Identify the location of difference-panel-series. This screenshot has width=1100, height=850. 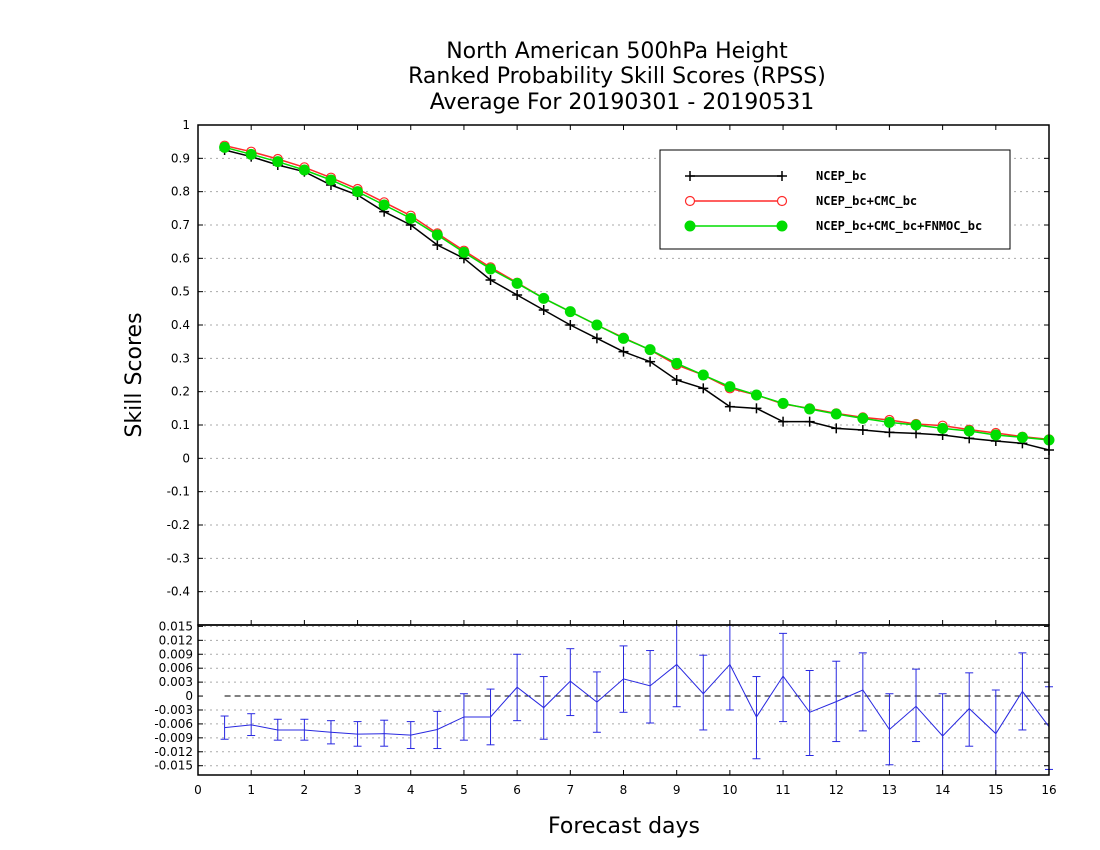
(636, 700).